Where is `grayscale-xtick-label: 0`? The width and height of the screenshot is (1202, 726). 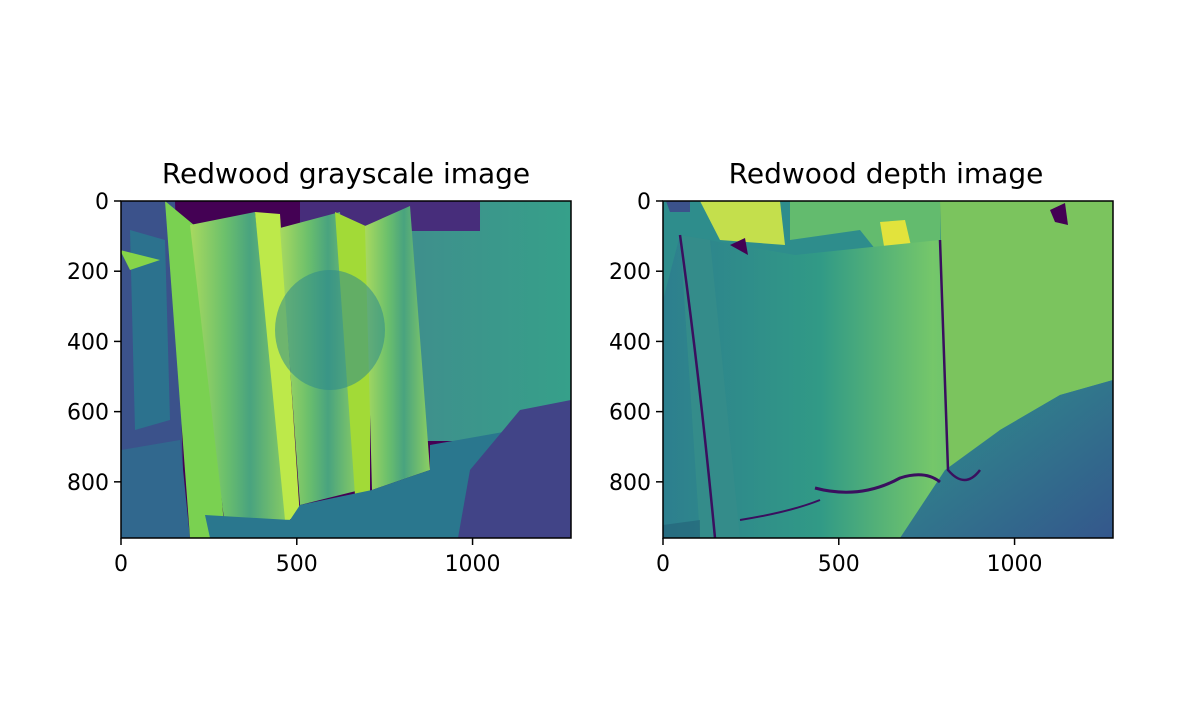 grayscale-xtick-label: 0 is located at coordinates (121, 564).